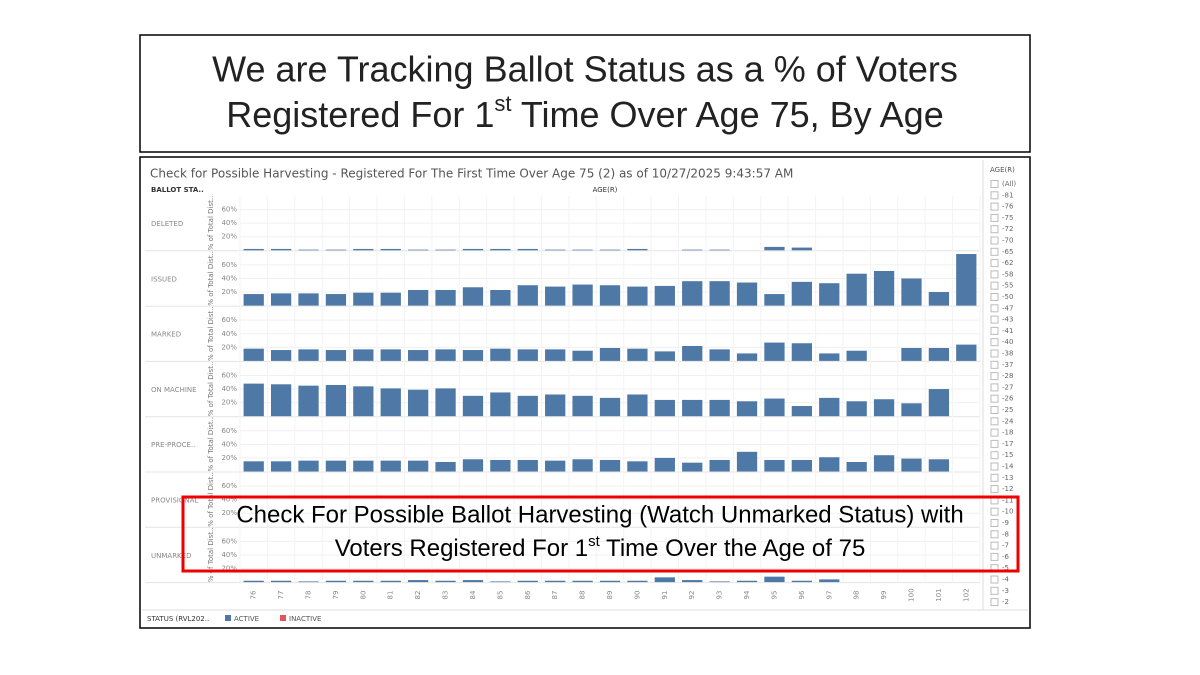 Image resolution: width=1200 pixels, height=675 pixels. What do you see at coordinates (473, 594) in the screenshot?
I see `x-tick-label: 84` at bounding box center [473, 594].